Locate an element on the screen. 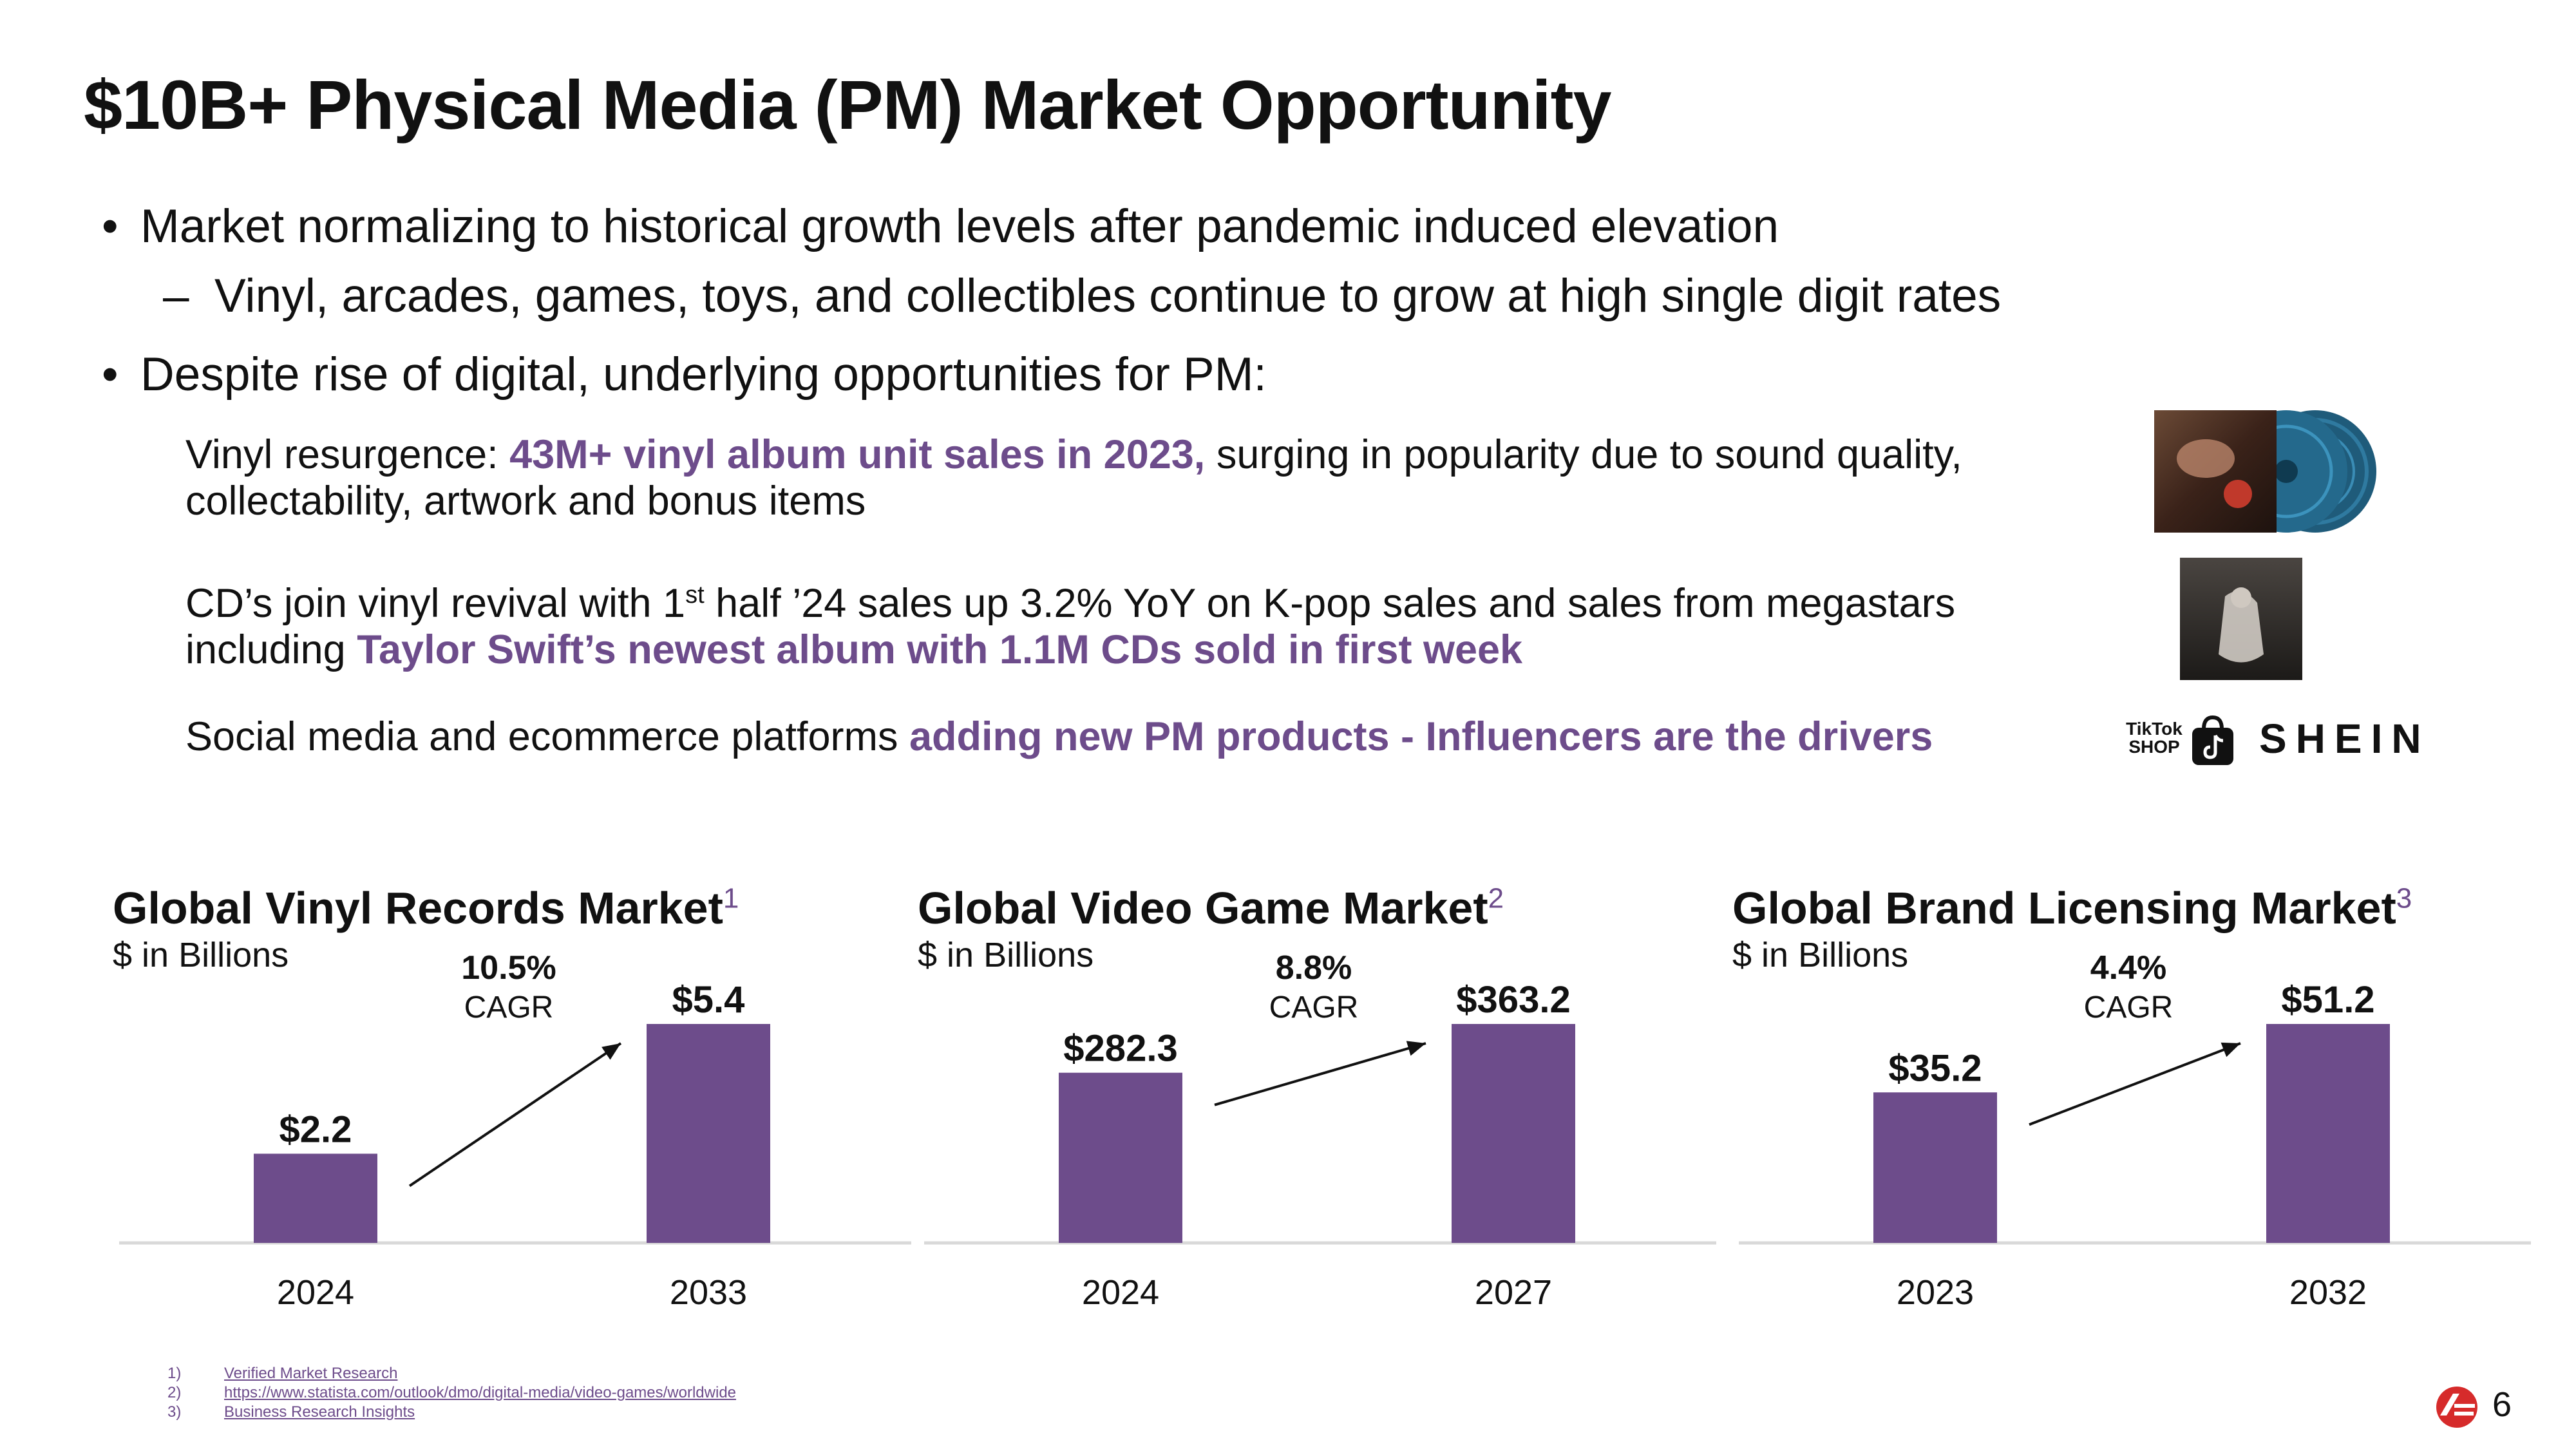 The width and height of the screenshot is (2576, 1449). paragraph-social-lead: Social media and ecommerce platforms is located at coordinates (547, 737).